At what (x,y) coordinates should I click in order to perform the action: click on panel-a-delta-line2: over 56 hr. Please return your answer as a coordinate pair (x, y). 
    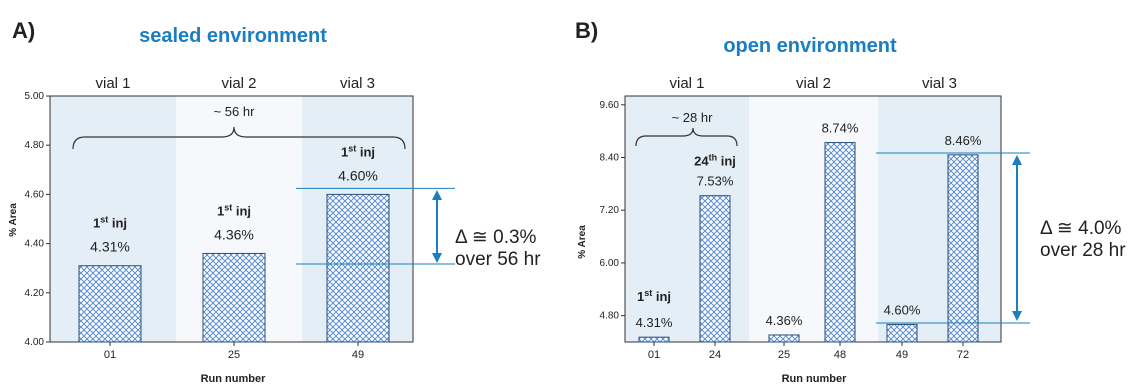
    Looking at the image, I should click on (498, 259).